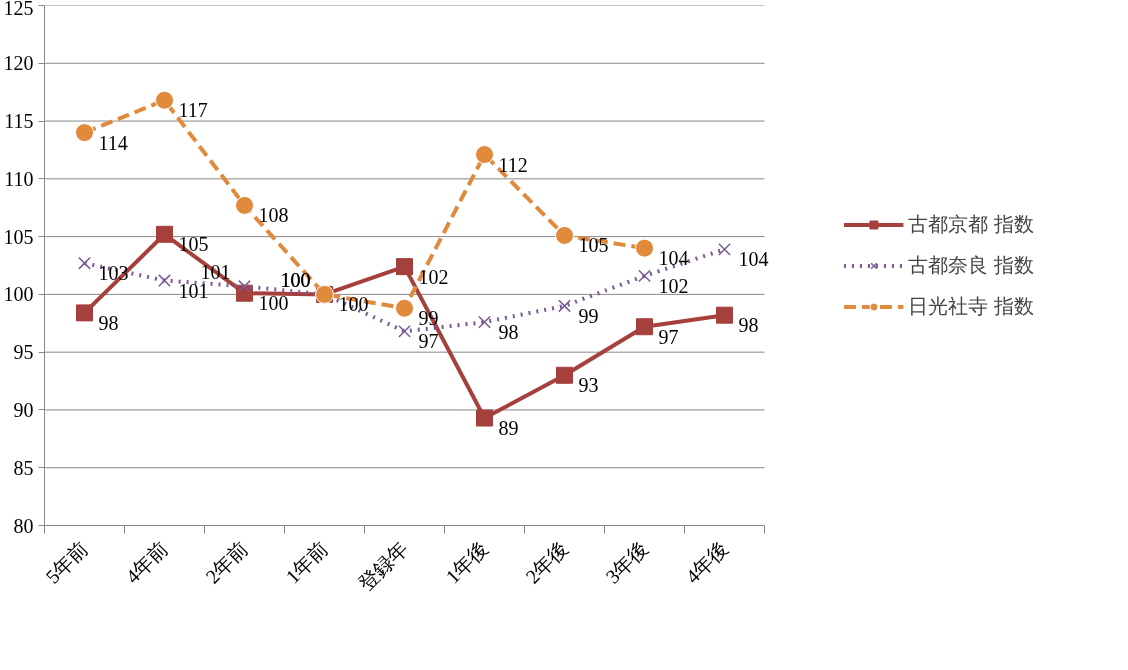 The image size is (1128, 670). What do you see at coordinates (193, 290) in the screenshot?
I see `data-label: 101` at bounding box center [193, 290].